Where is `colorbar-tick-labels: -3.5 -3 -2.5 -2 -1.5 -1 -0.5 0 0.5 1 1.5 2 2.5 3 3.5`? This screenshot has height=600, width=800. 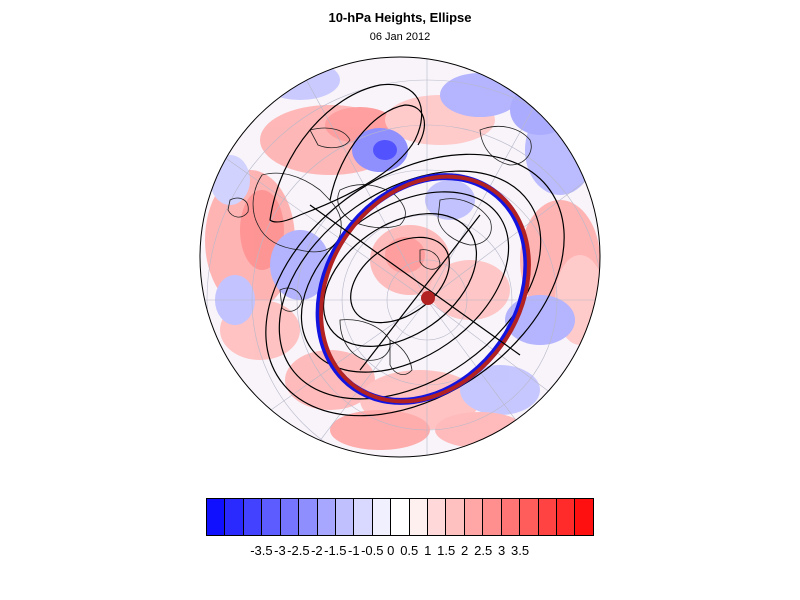 colorbar-tick-labels: -3.5 -3 -2.5 -2 -1.5 -1 -0.5 0 0.5 1 1.5 2 2.5 3 3.5 is located at coordinates (400, 552).